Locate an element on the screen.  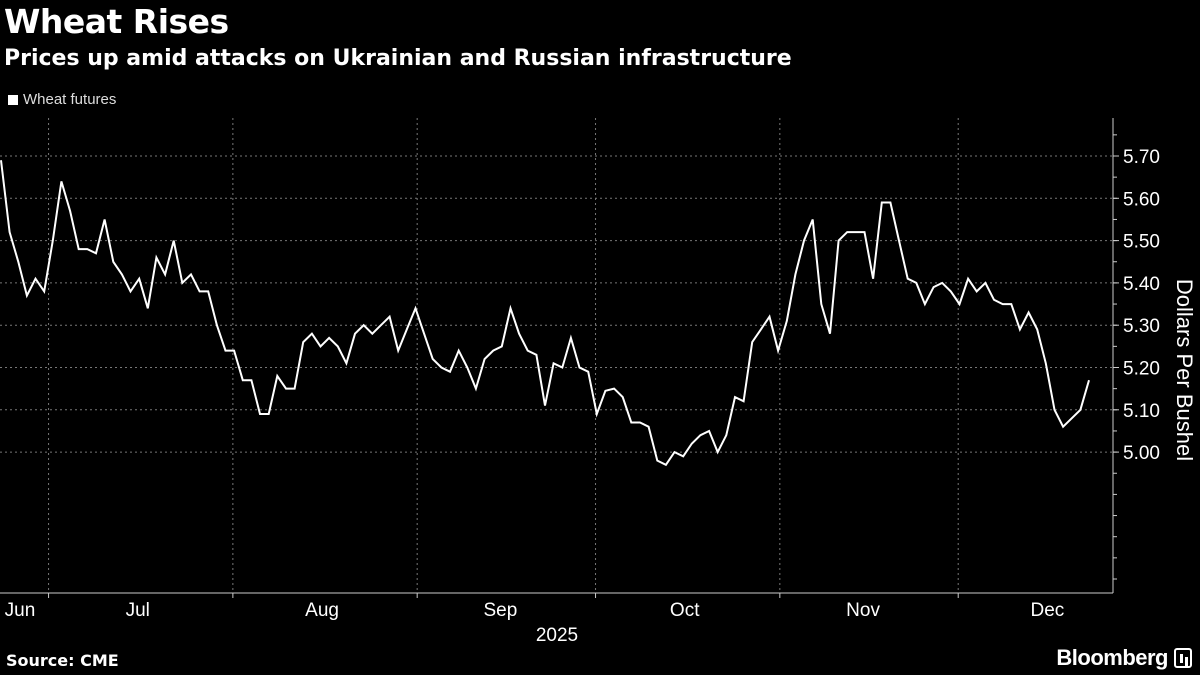
y-tick-label: 5.20 is located at coordinates (1141, 369).